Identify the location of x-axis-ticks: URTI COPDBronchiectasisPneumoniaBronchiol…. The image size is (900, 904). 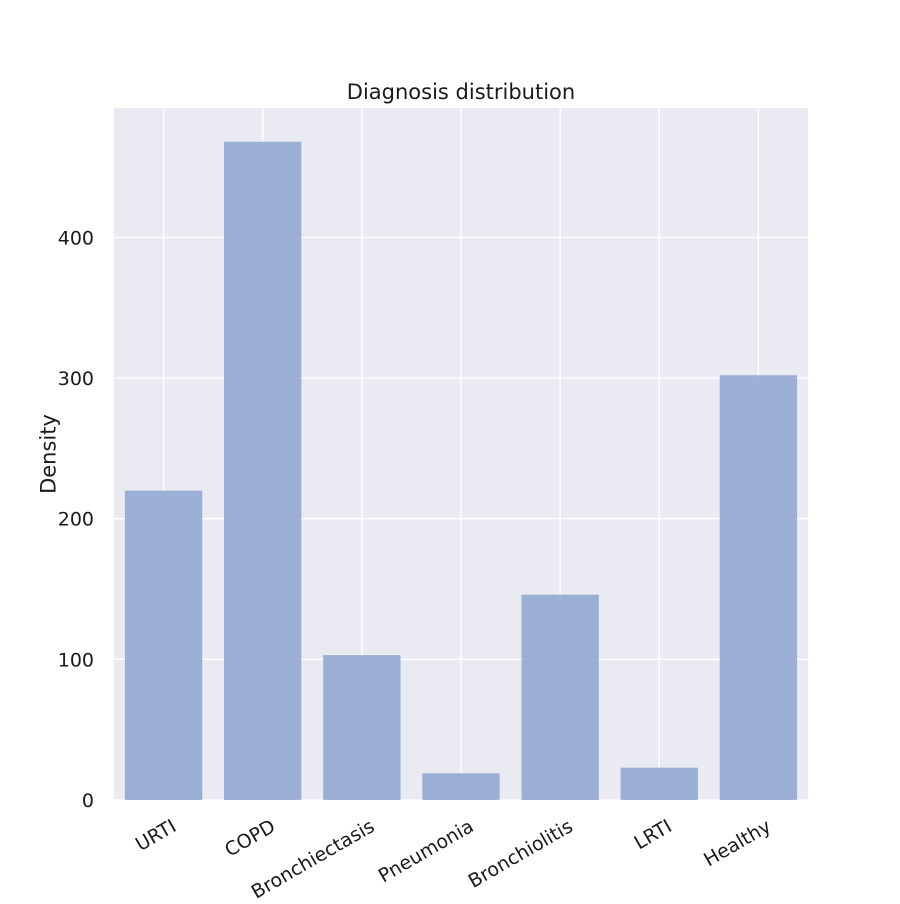
(453, 859).